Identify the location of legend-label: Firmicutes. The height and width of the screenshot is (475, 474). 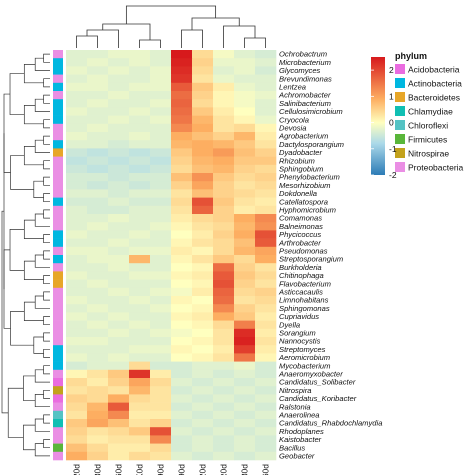
(427, 140).